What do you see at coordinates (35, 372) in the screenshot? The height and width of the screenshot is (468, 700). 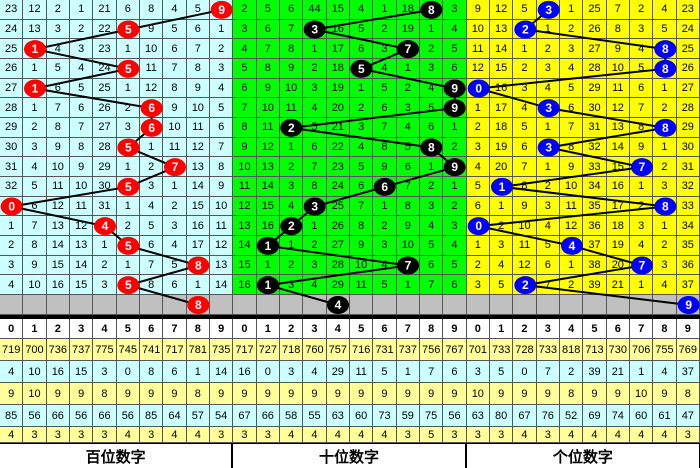 I see `stat-cell: 10` at bounding box center [35, 372].